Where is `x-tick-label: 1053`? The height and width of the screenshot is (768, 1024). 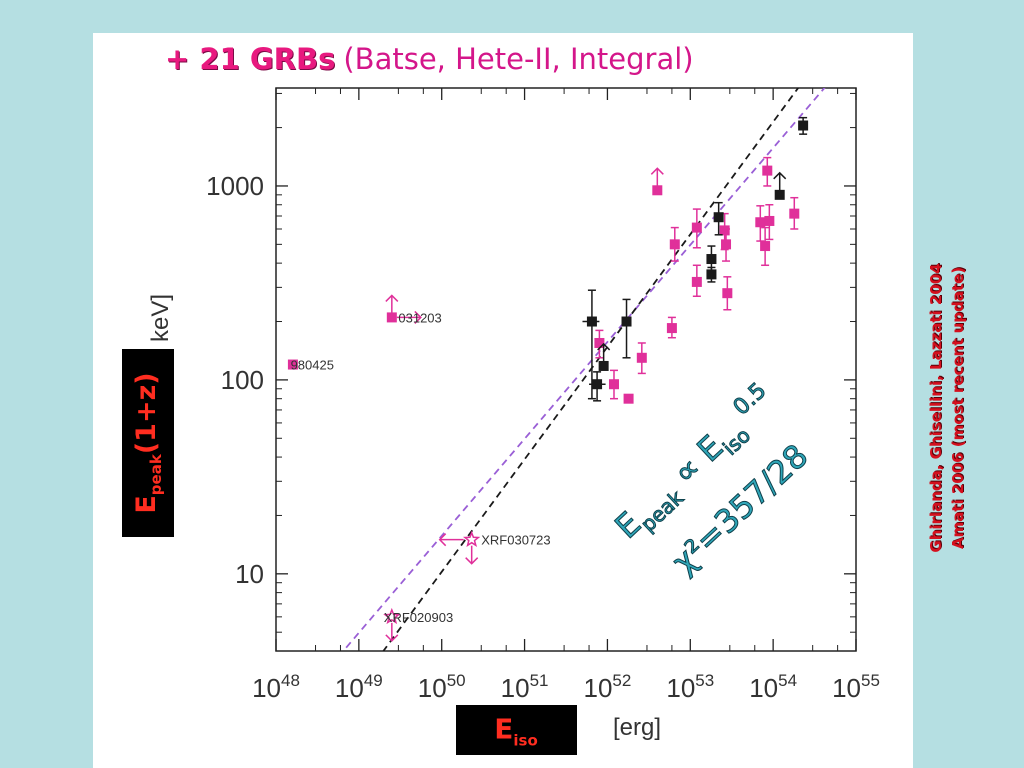
x-tick-label: 1053 is located at coordinates (690, 687).